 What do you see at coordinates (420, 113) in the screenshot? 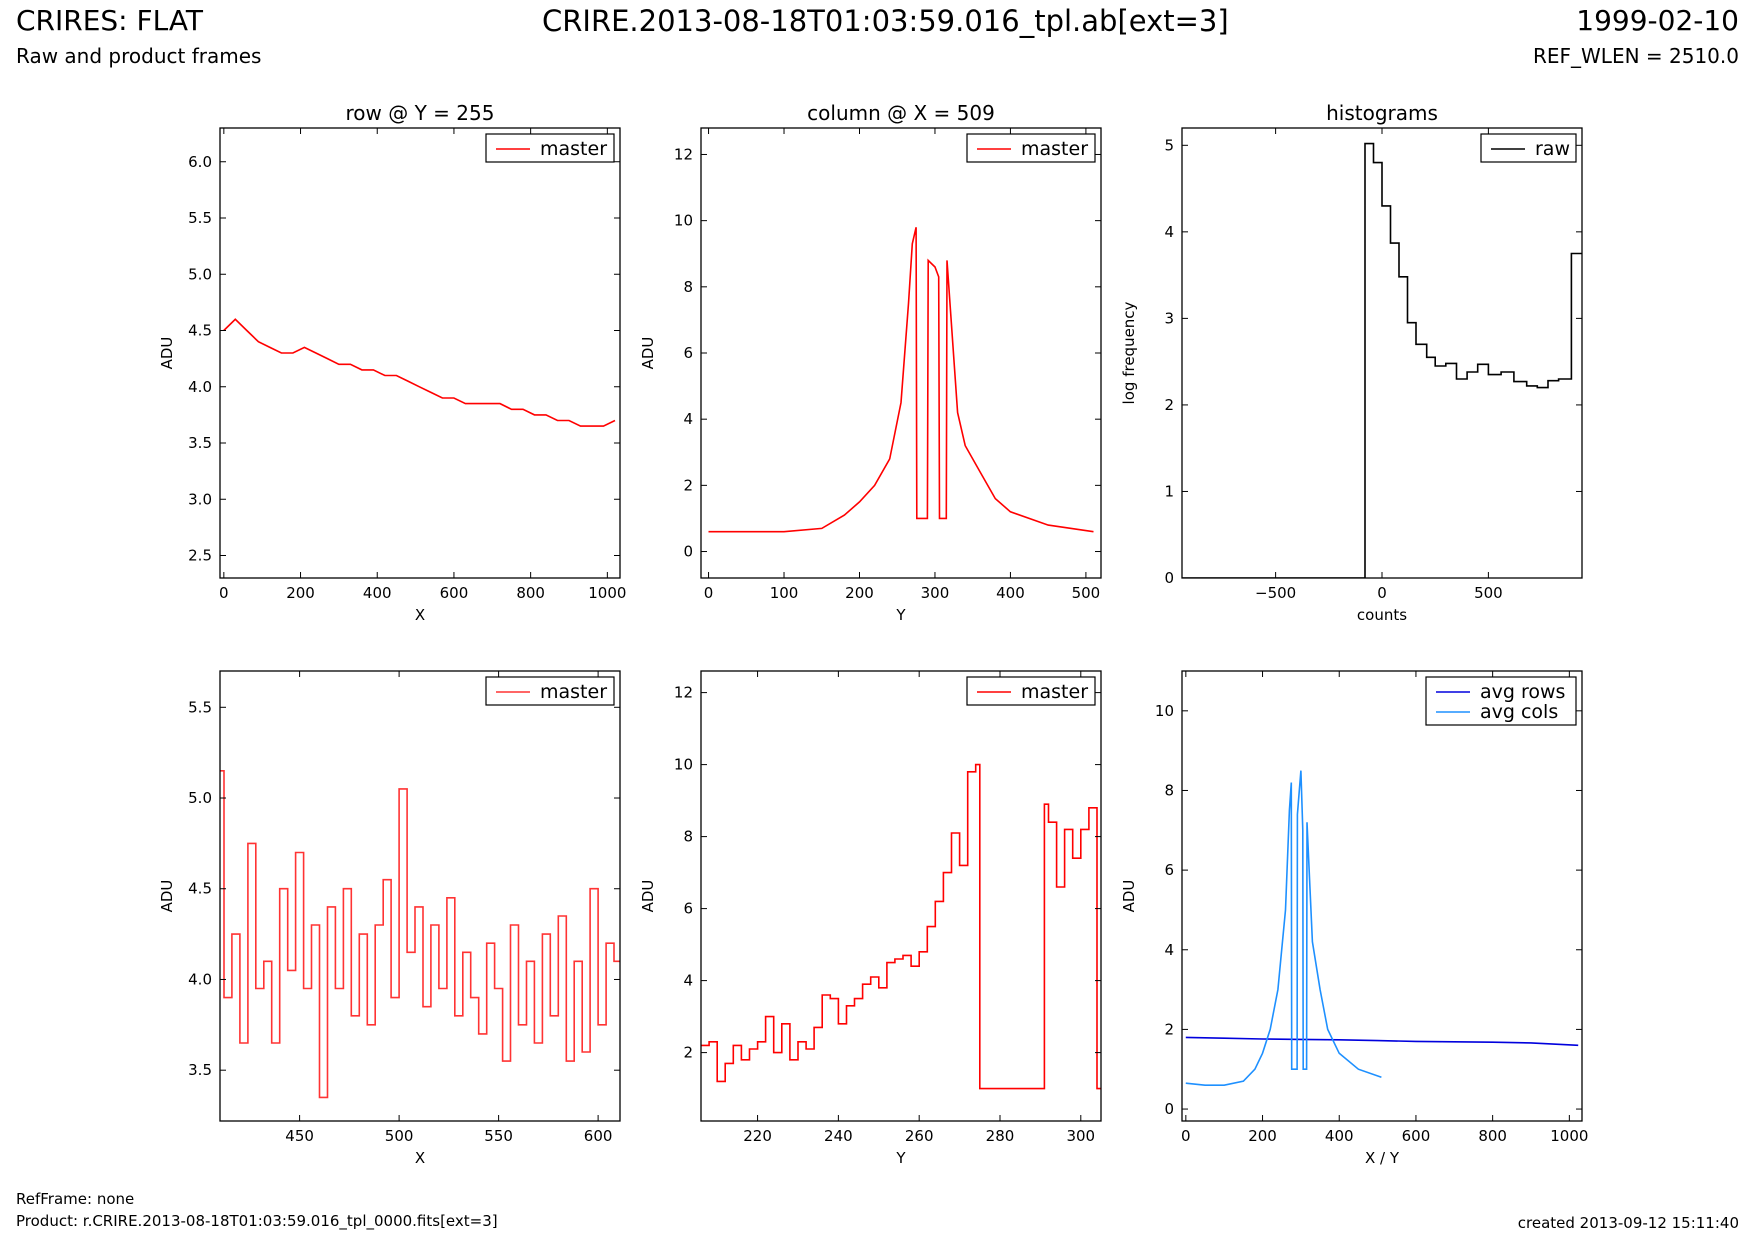
I see `chart-title: row @ Y = 255` at bounding box center [420, 113].